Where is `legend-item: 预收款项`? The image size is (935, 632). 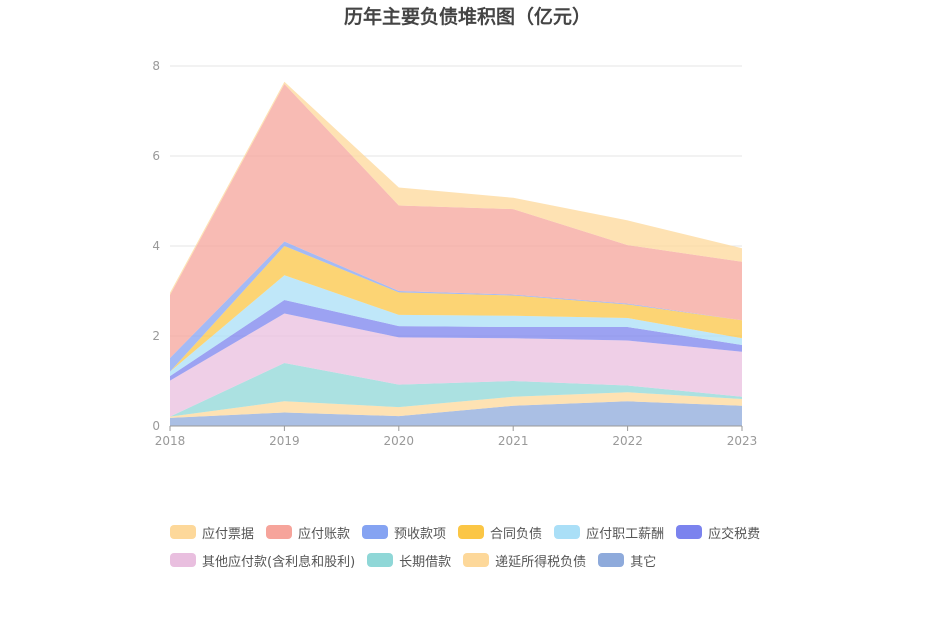 legend-item: 预收款项 is located at coordinates (404, 532).